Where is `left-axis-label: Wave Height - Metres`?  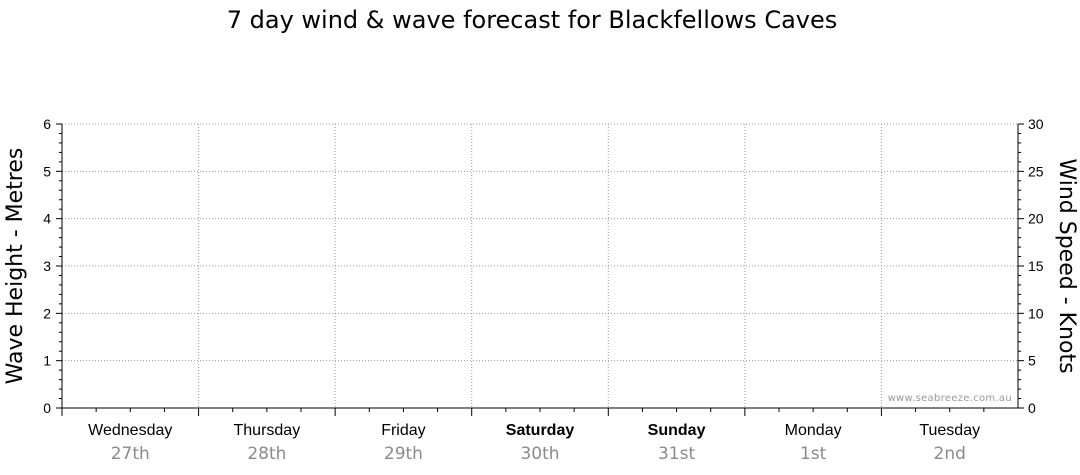 left-axis-label: Wave Height - Metres is located at coordinates (15, 266).